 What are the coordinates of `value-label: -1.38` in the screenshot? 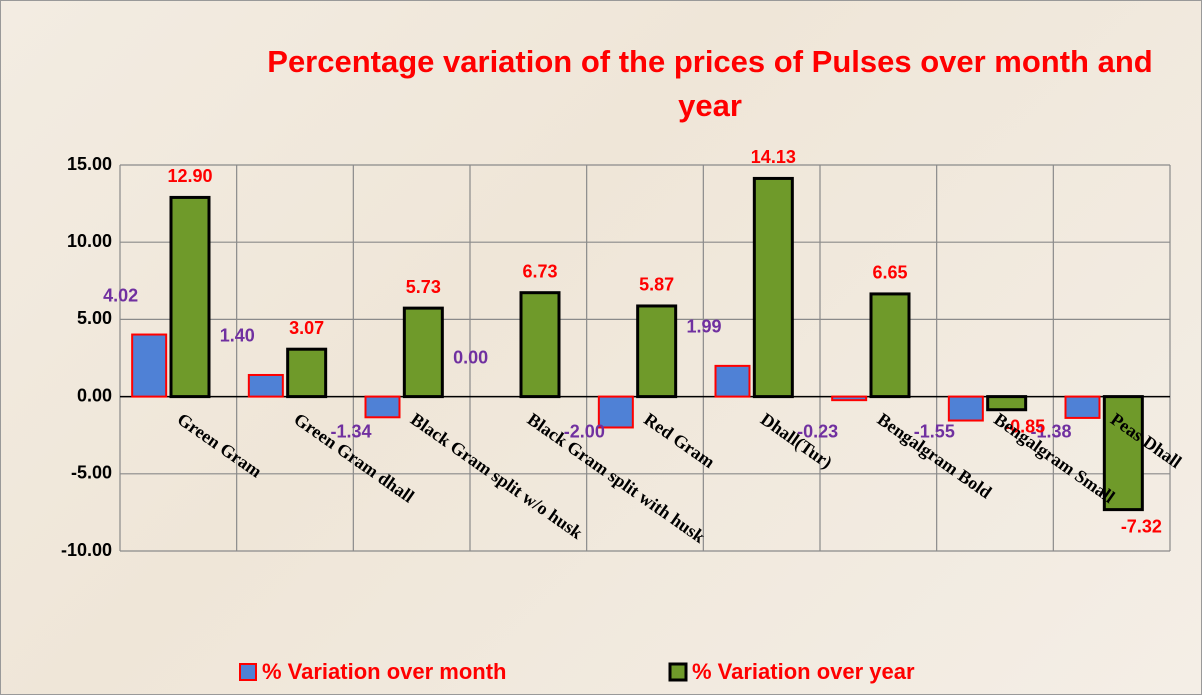 It's located at (1050, 431).